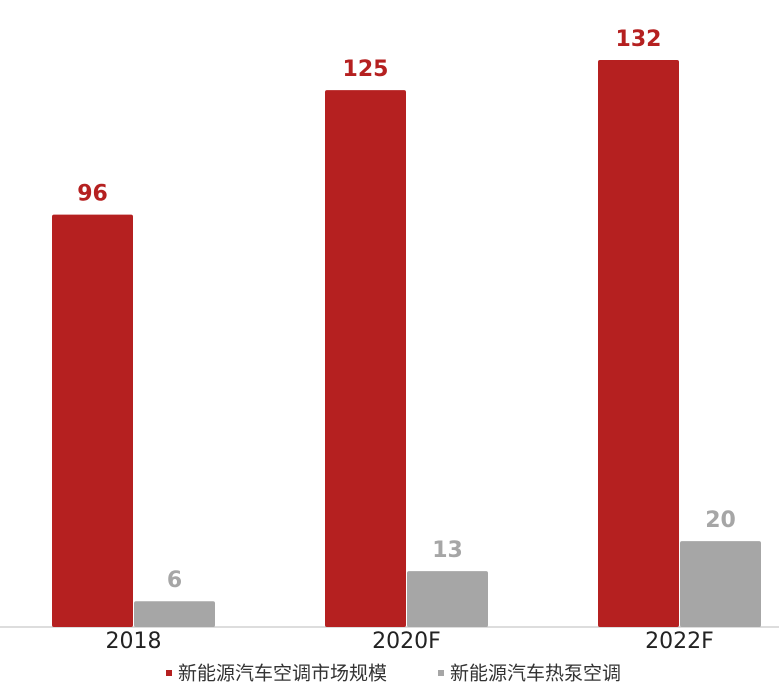 The image size is (779, 693). What do you see at coordinates (535, 674) in the screenshot?
I see `legend-label: 新能源汽车热泵空调` at bounding box center [535, 674].